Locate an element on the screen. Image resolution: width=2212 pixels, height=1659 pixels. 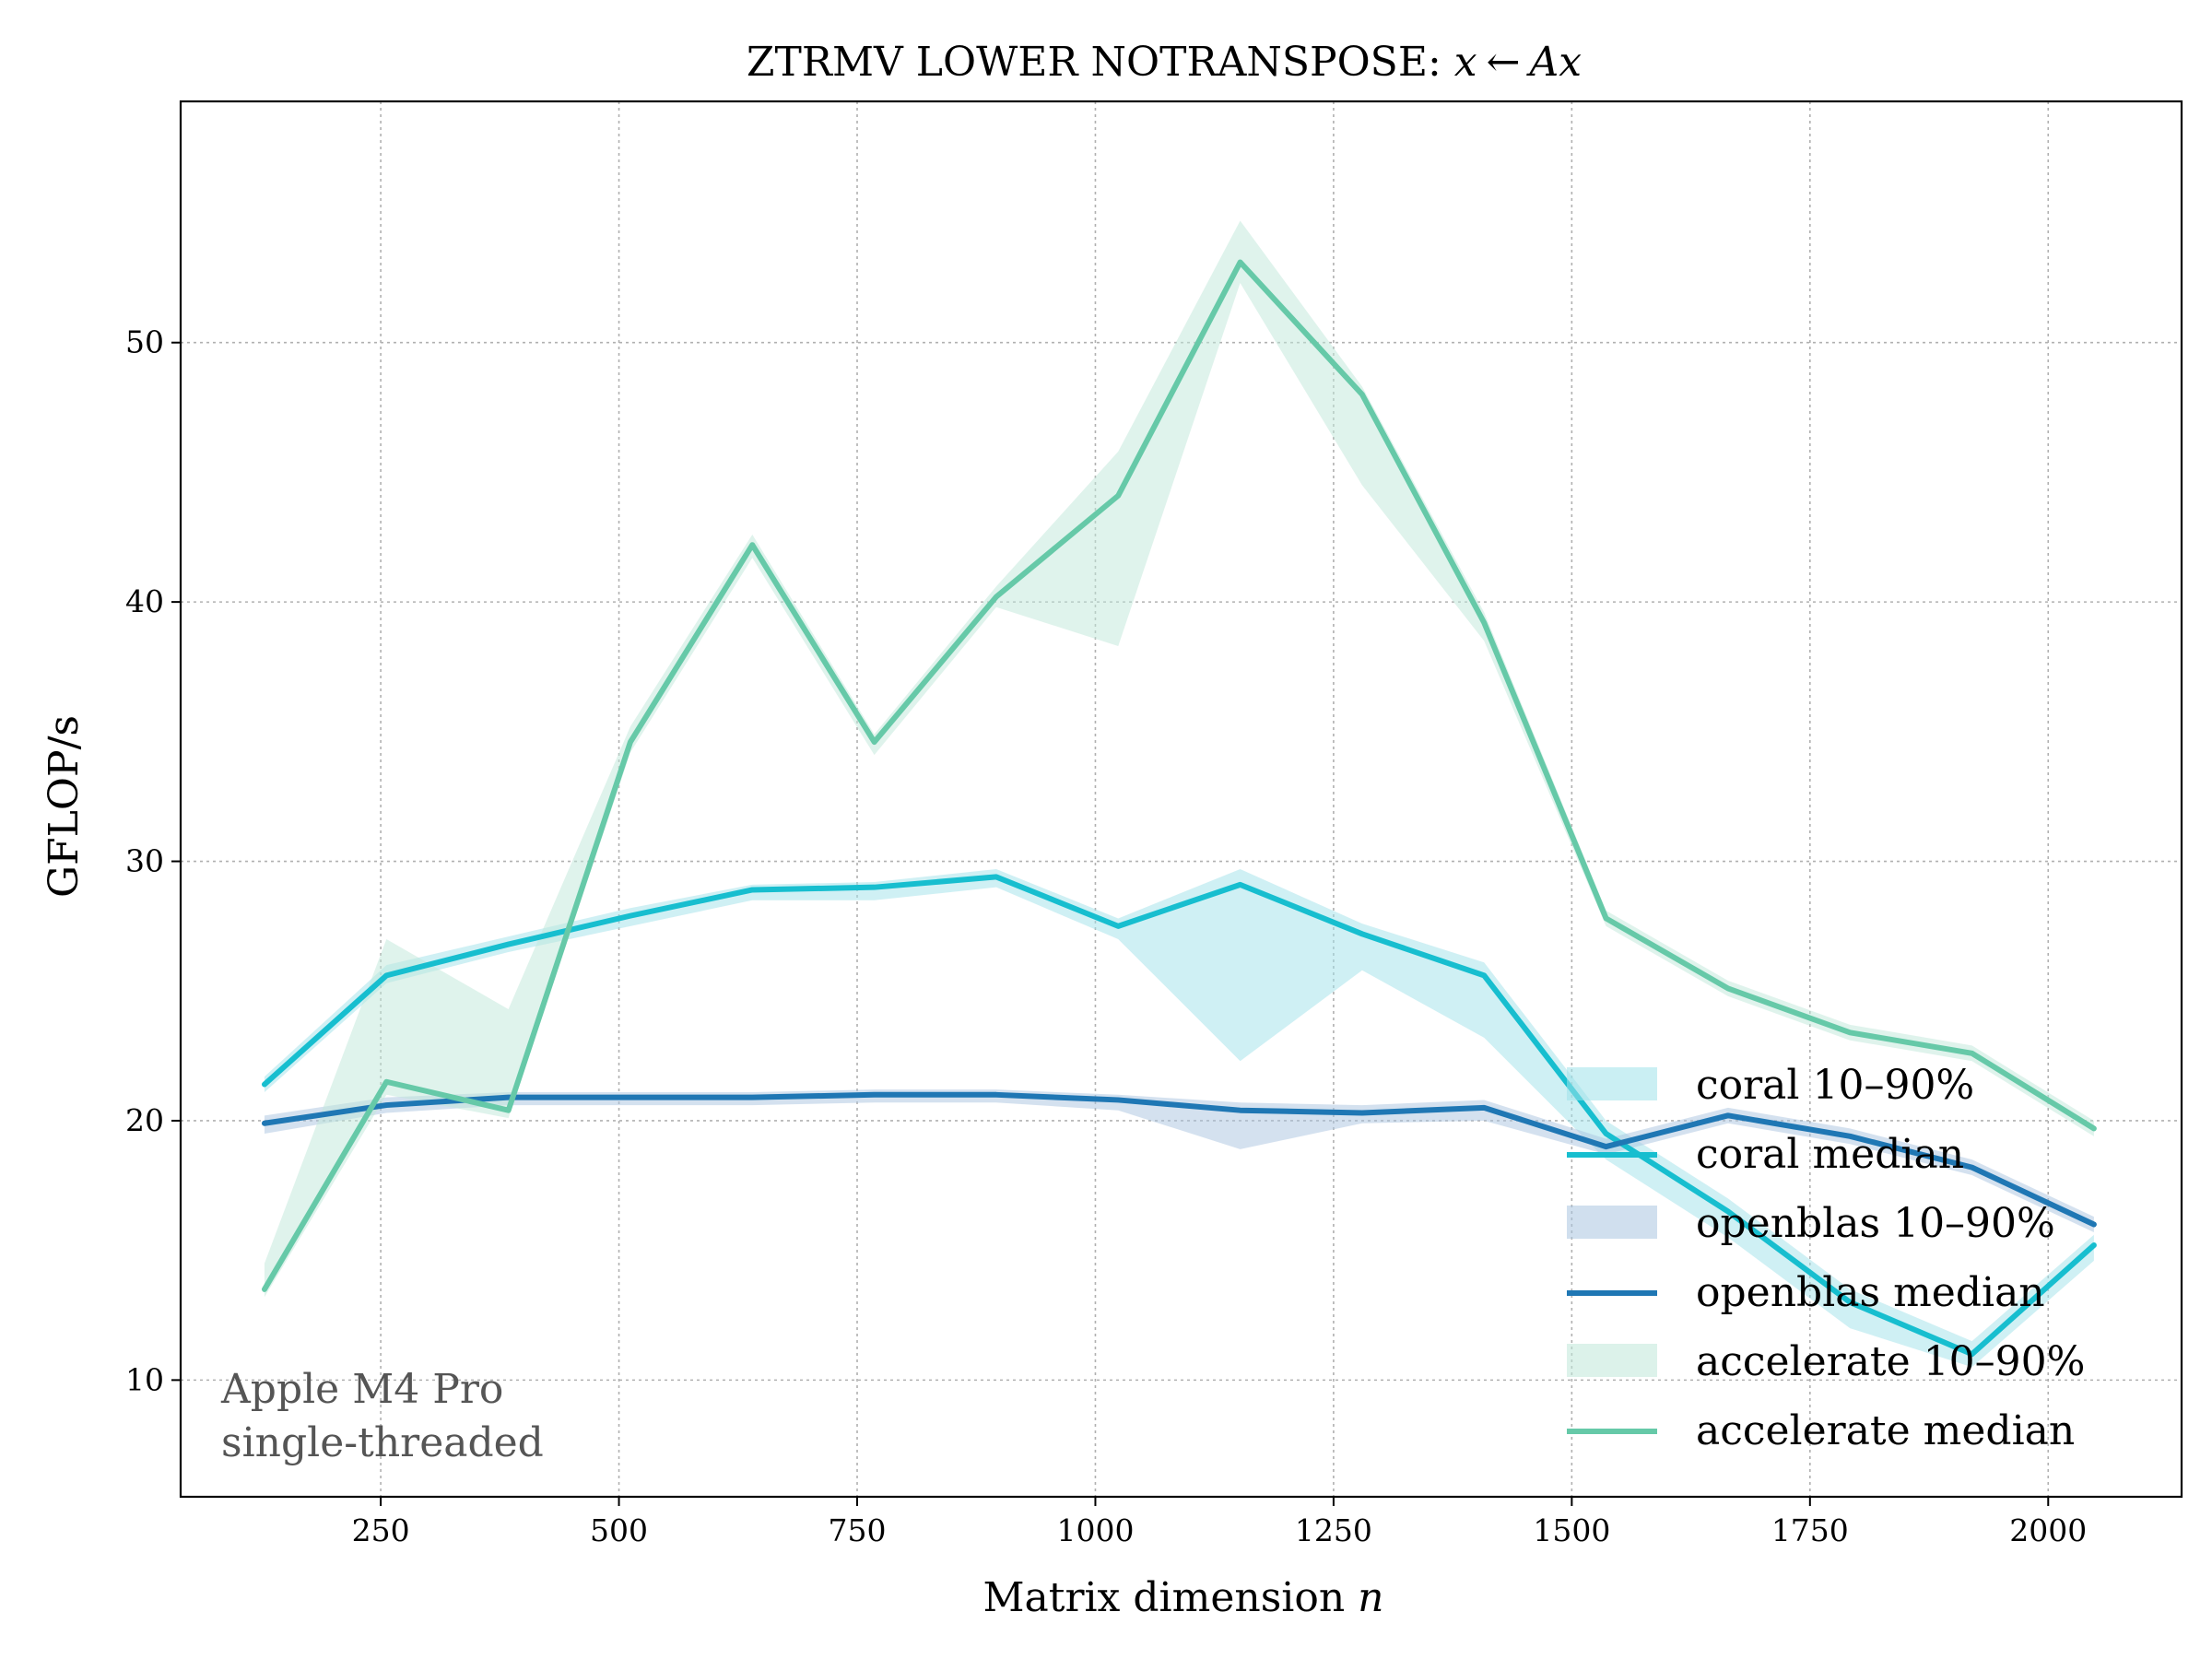
hardware-annotation-line1: Apple M4 Pro is located at coordinates (361, 1389).